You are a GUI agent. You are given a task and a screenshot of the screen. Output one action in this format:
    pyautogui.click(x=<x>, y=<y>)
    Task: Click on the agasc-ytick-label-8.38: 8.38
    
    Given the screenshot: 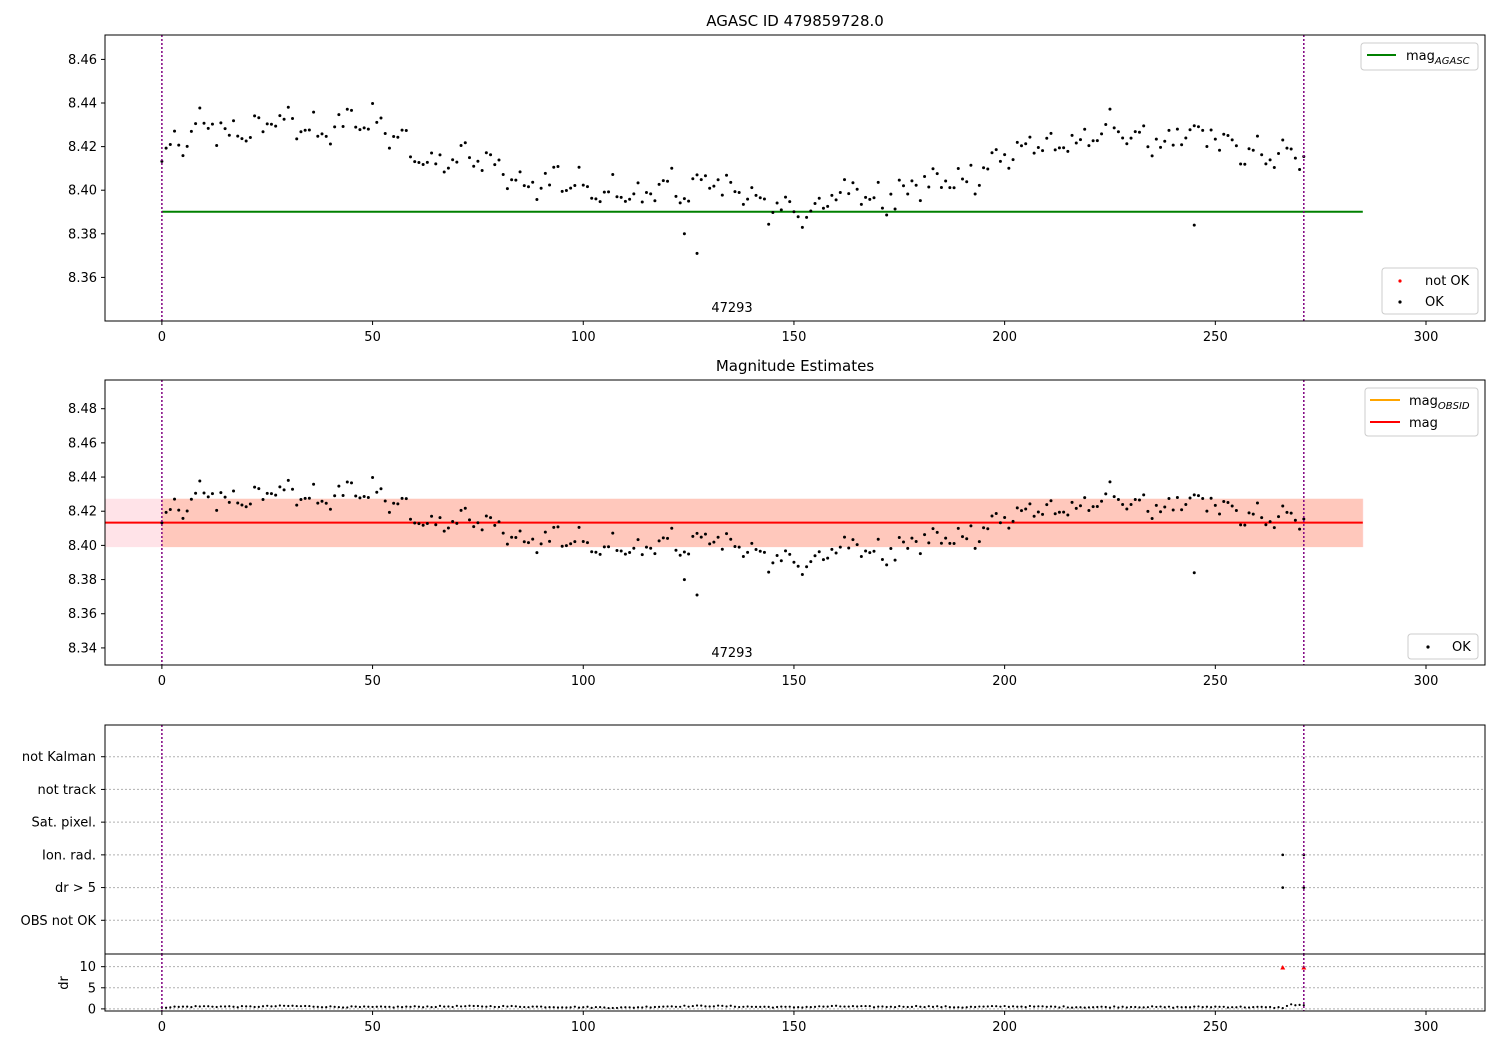 What is the action you would take?
    pyautogui.click(x=82, y=234)
    